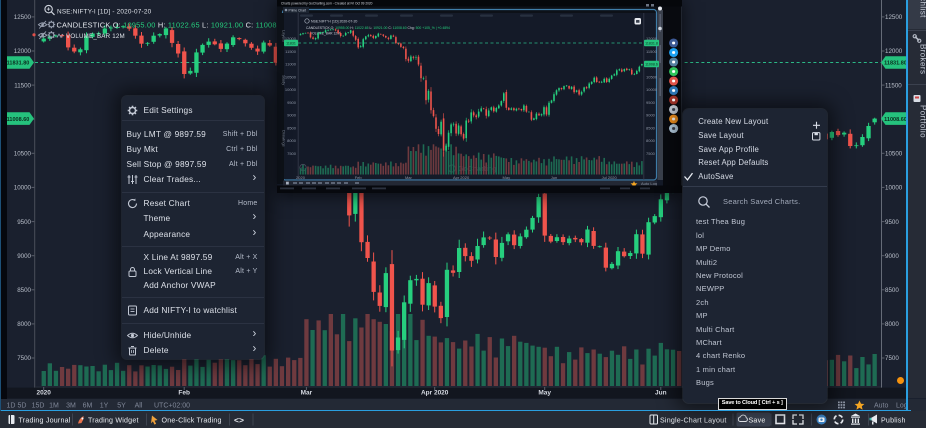 The height and width of the screenshot is (428, 926). What do you see at coordinates (104, 11) in the screenshot?
I see `svg-text: NSE:NIFTY-I [1D] - 2020-07-20` at bounding box center [104, 11].